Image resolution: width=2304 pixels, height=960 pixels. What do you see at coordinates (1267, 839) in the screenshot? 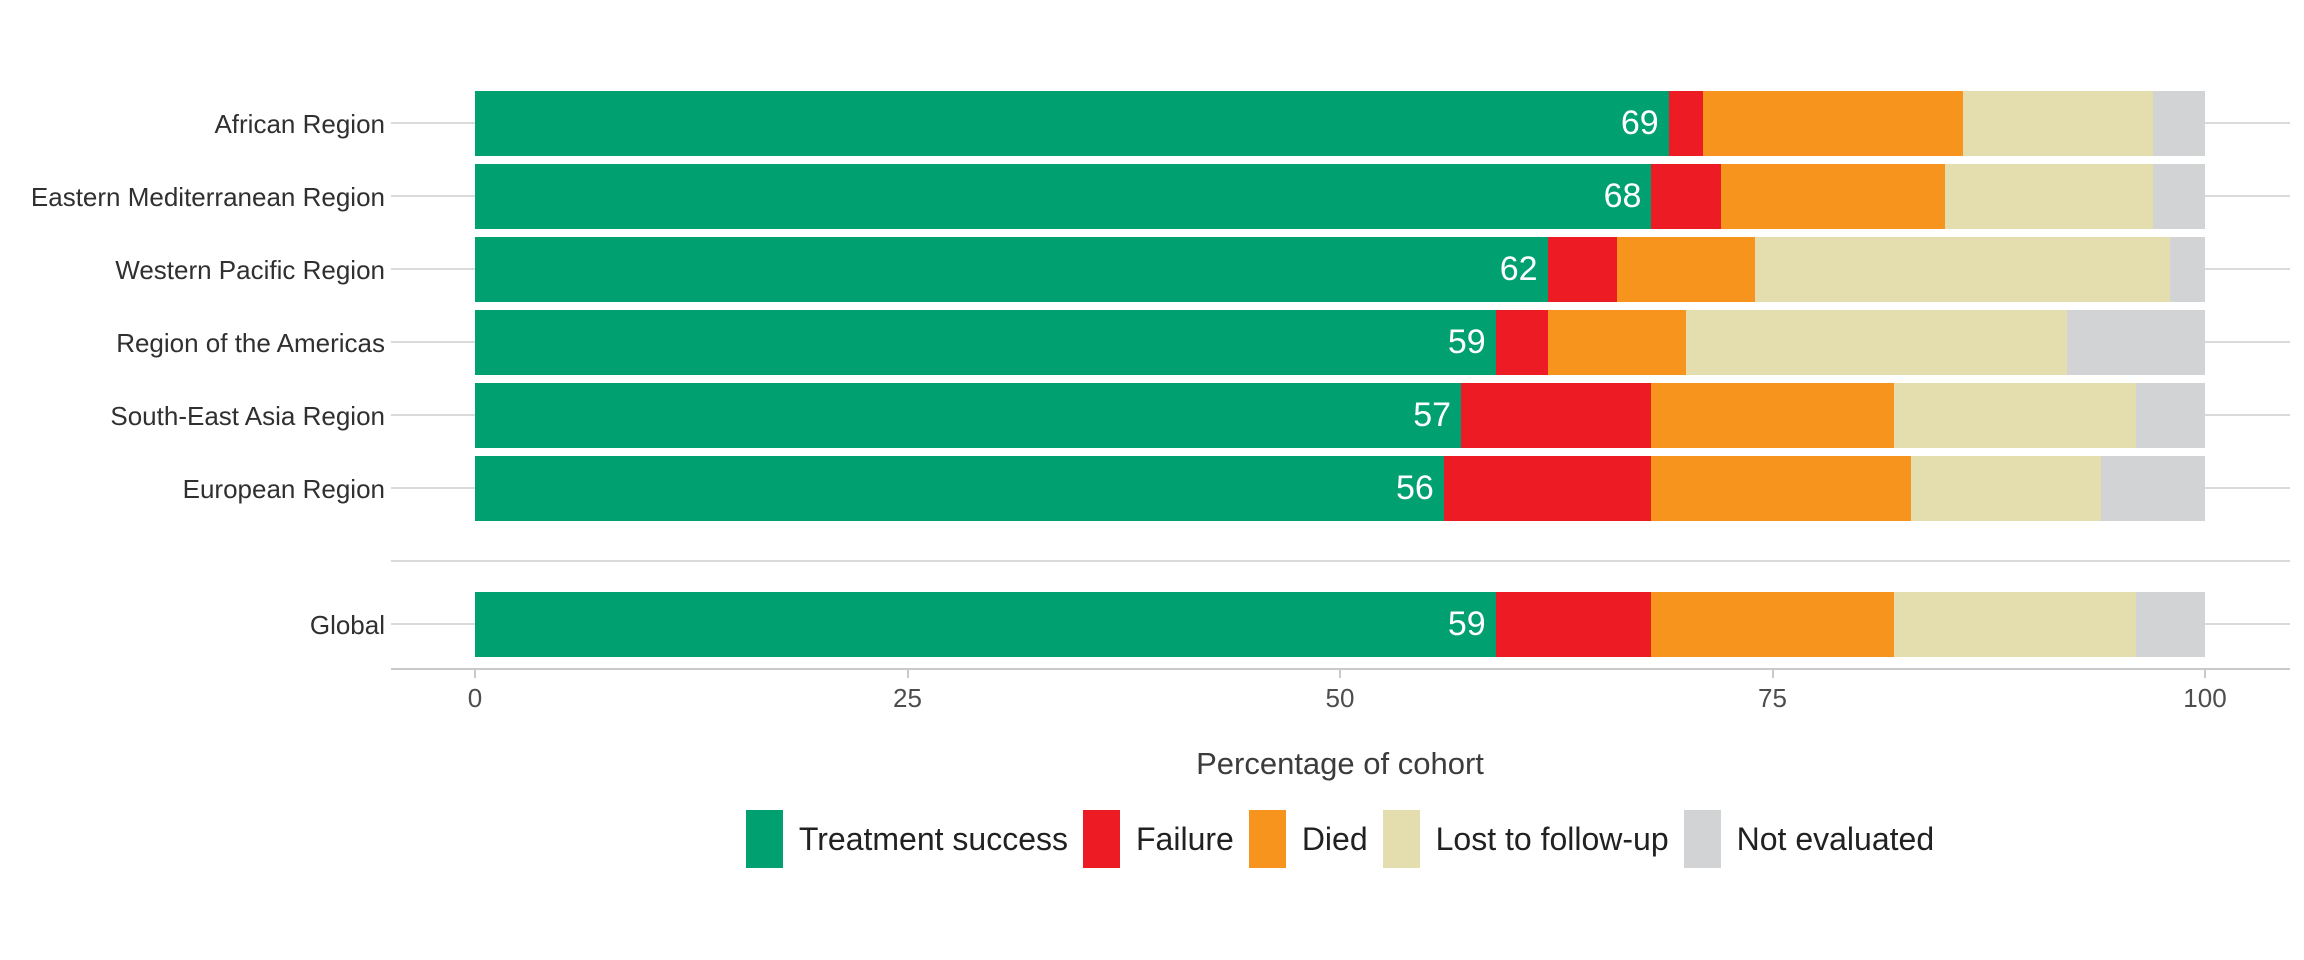
I see `legend-swatch-died` at bounding box center [1267, 839].